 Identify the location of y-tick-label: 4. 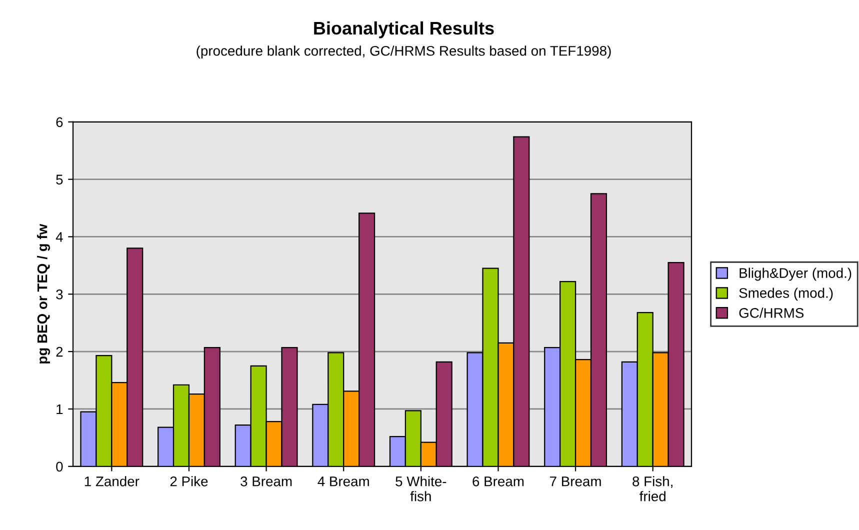
(59, 237).